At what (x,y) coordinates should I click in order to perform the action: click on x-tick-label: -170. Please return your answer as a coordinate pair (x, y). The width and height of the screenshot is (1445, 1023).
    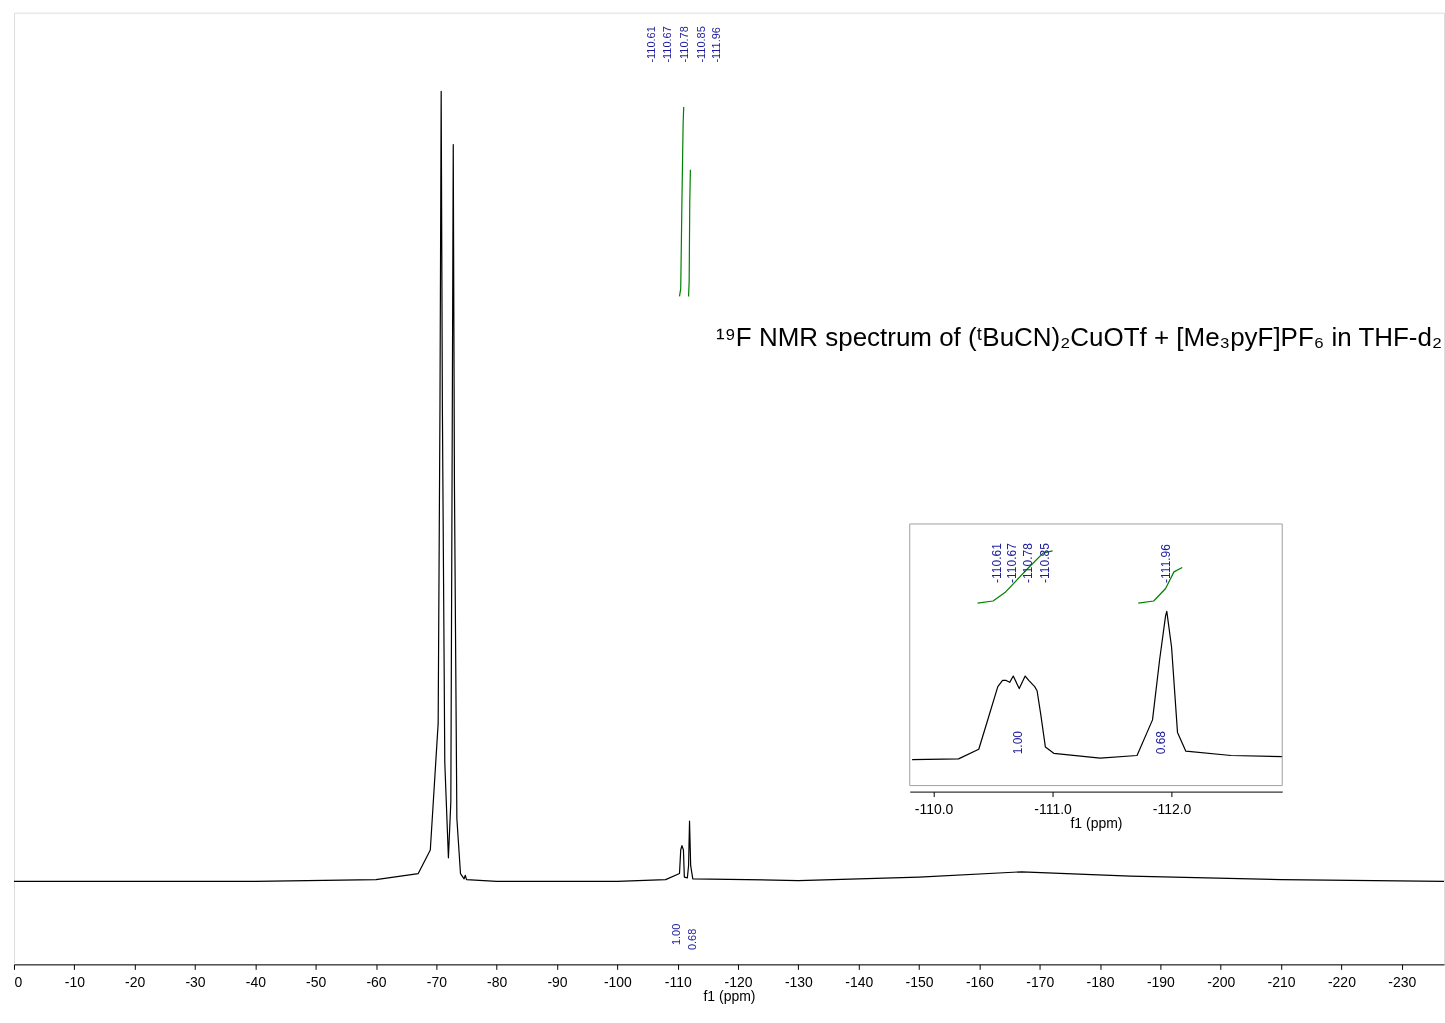
    Looking at the image, I should click on (1040, 981).